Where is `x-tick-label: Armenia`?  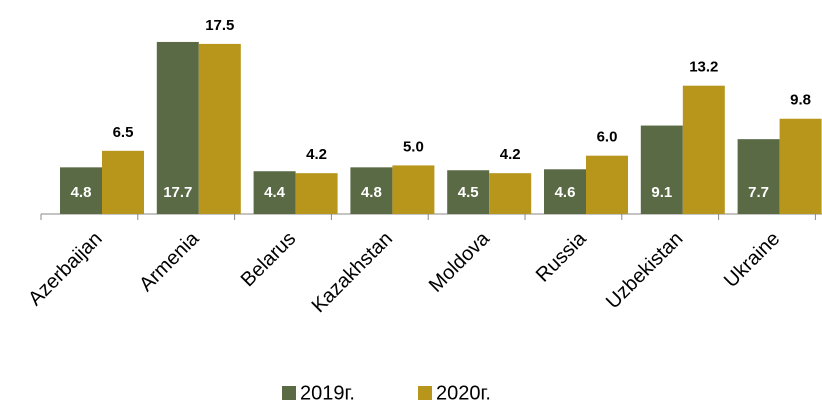 x-tick-label: Armenia is located at coordinates (169, 261).